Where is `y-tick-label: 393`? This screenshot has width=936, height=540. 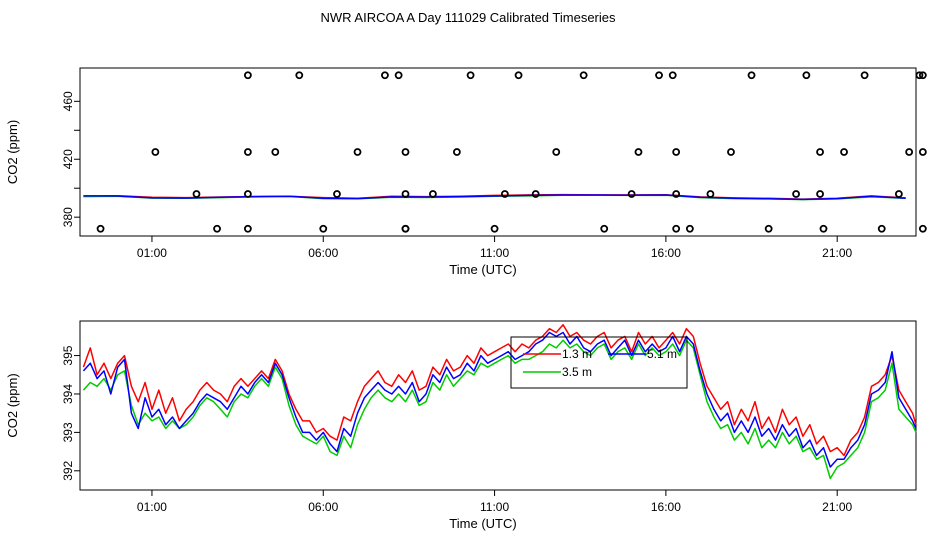 y-tick-label: 393 is located at coordinates (68, 432).